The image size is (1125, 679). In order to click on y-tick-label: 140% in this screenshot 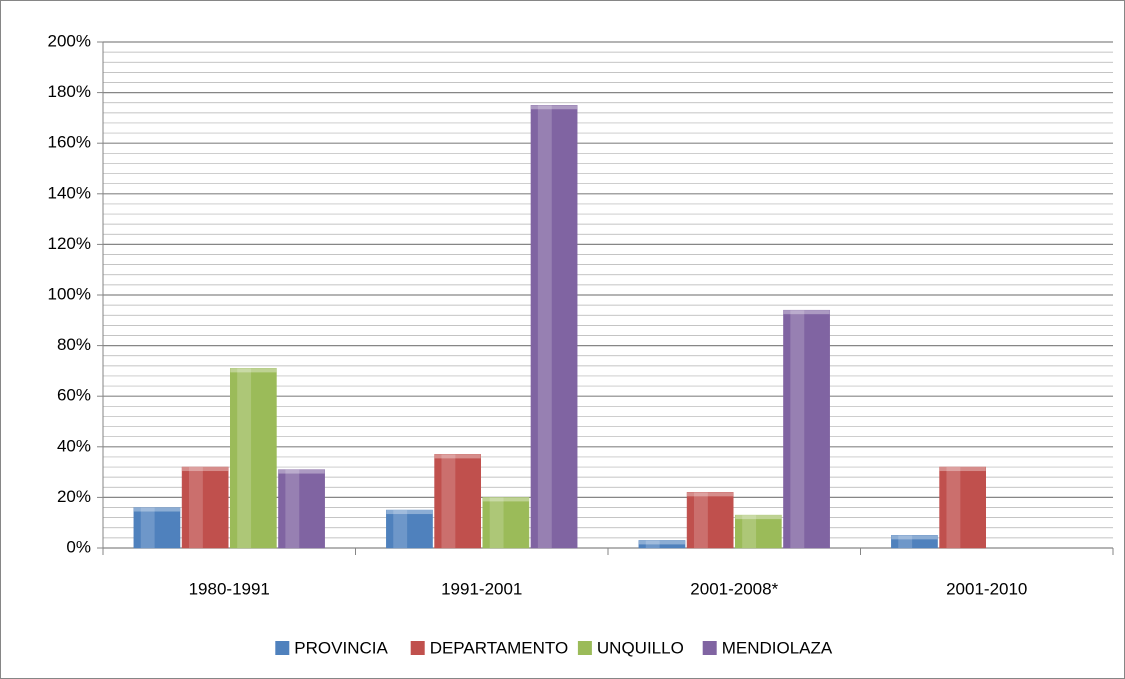, I will do `click(69, 192)`.